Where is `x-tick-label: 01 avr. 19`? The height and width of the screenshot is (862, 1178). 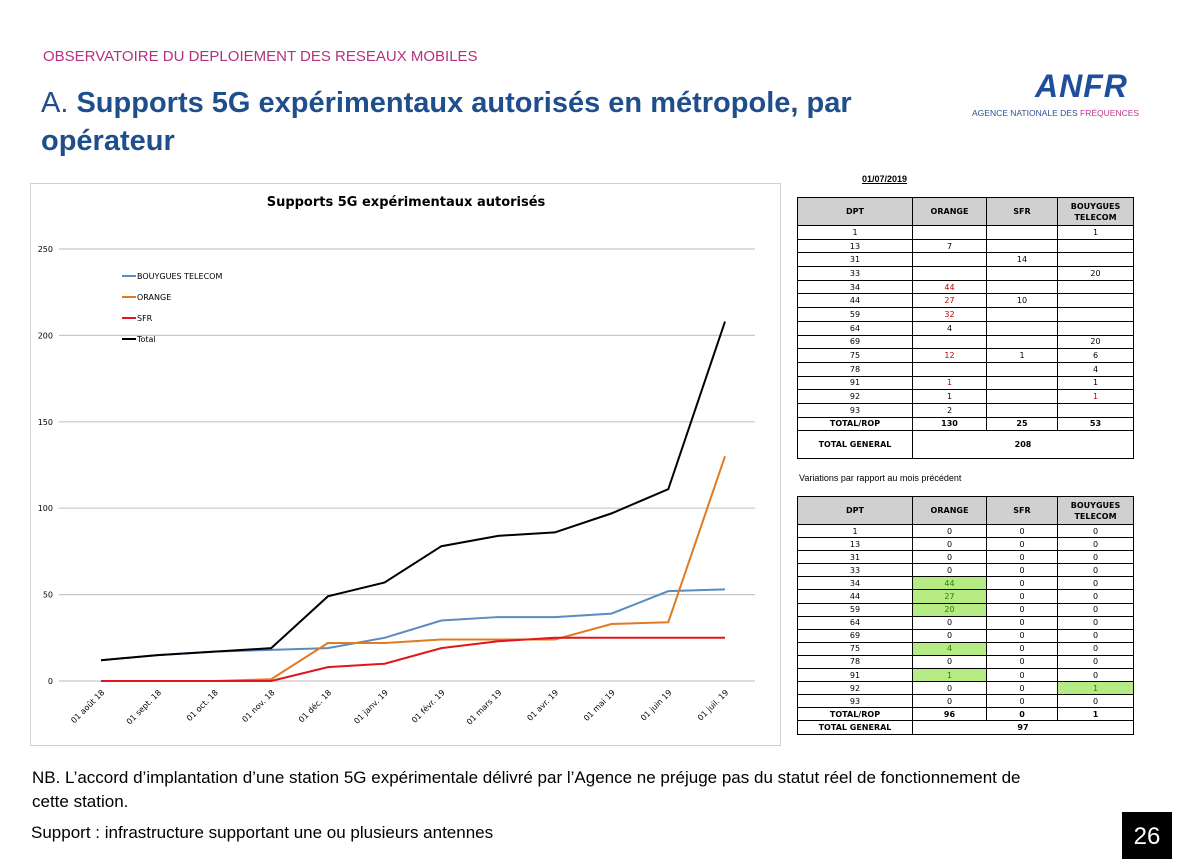 x-tick-label: 01 avr. 19 is located at coordinates (542, 705).